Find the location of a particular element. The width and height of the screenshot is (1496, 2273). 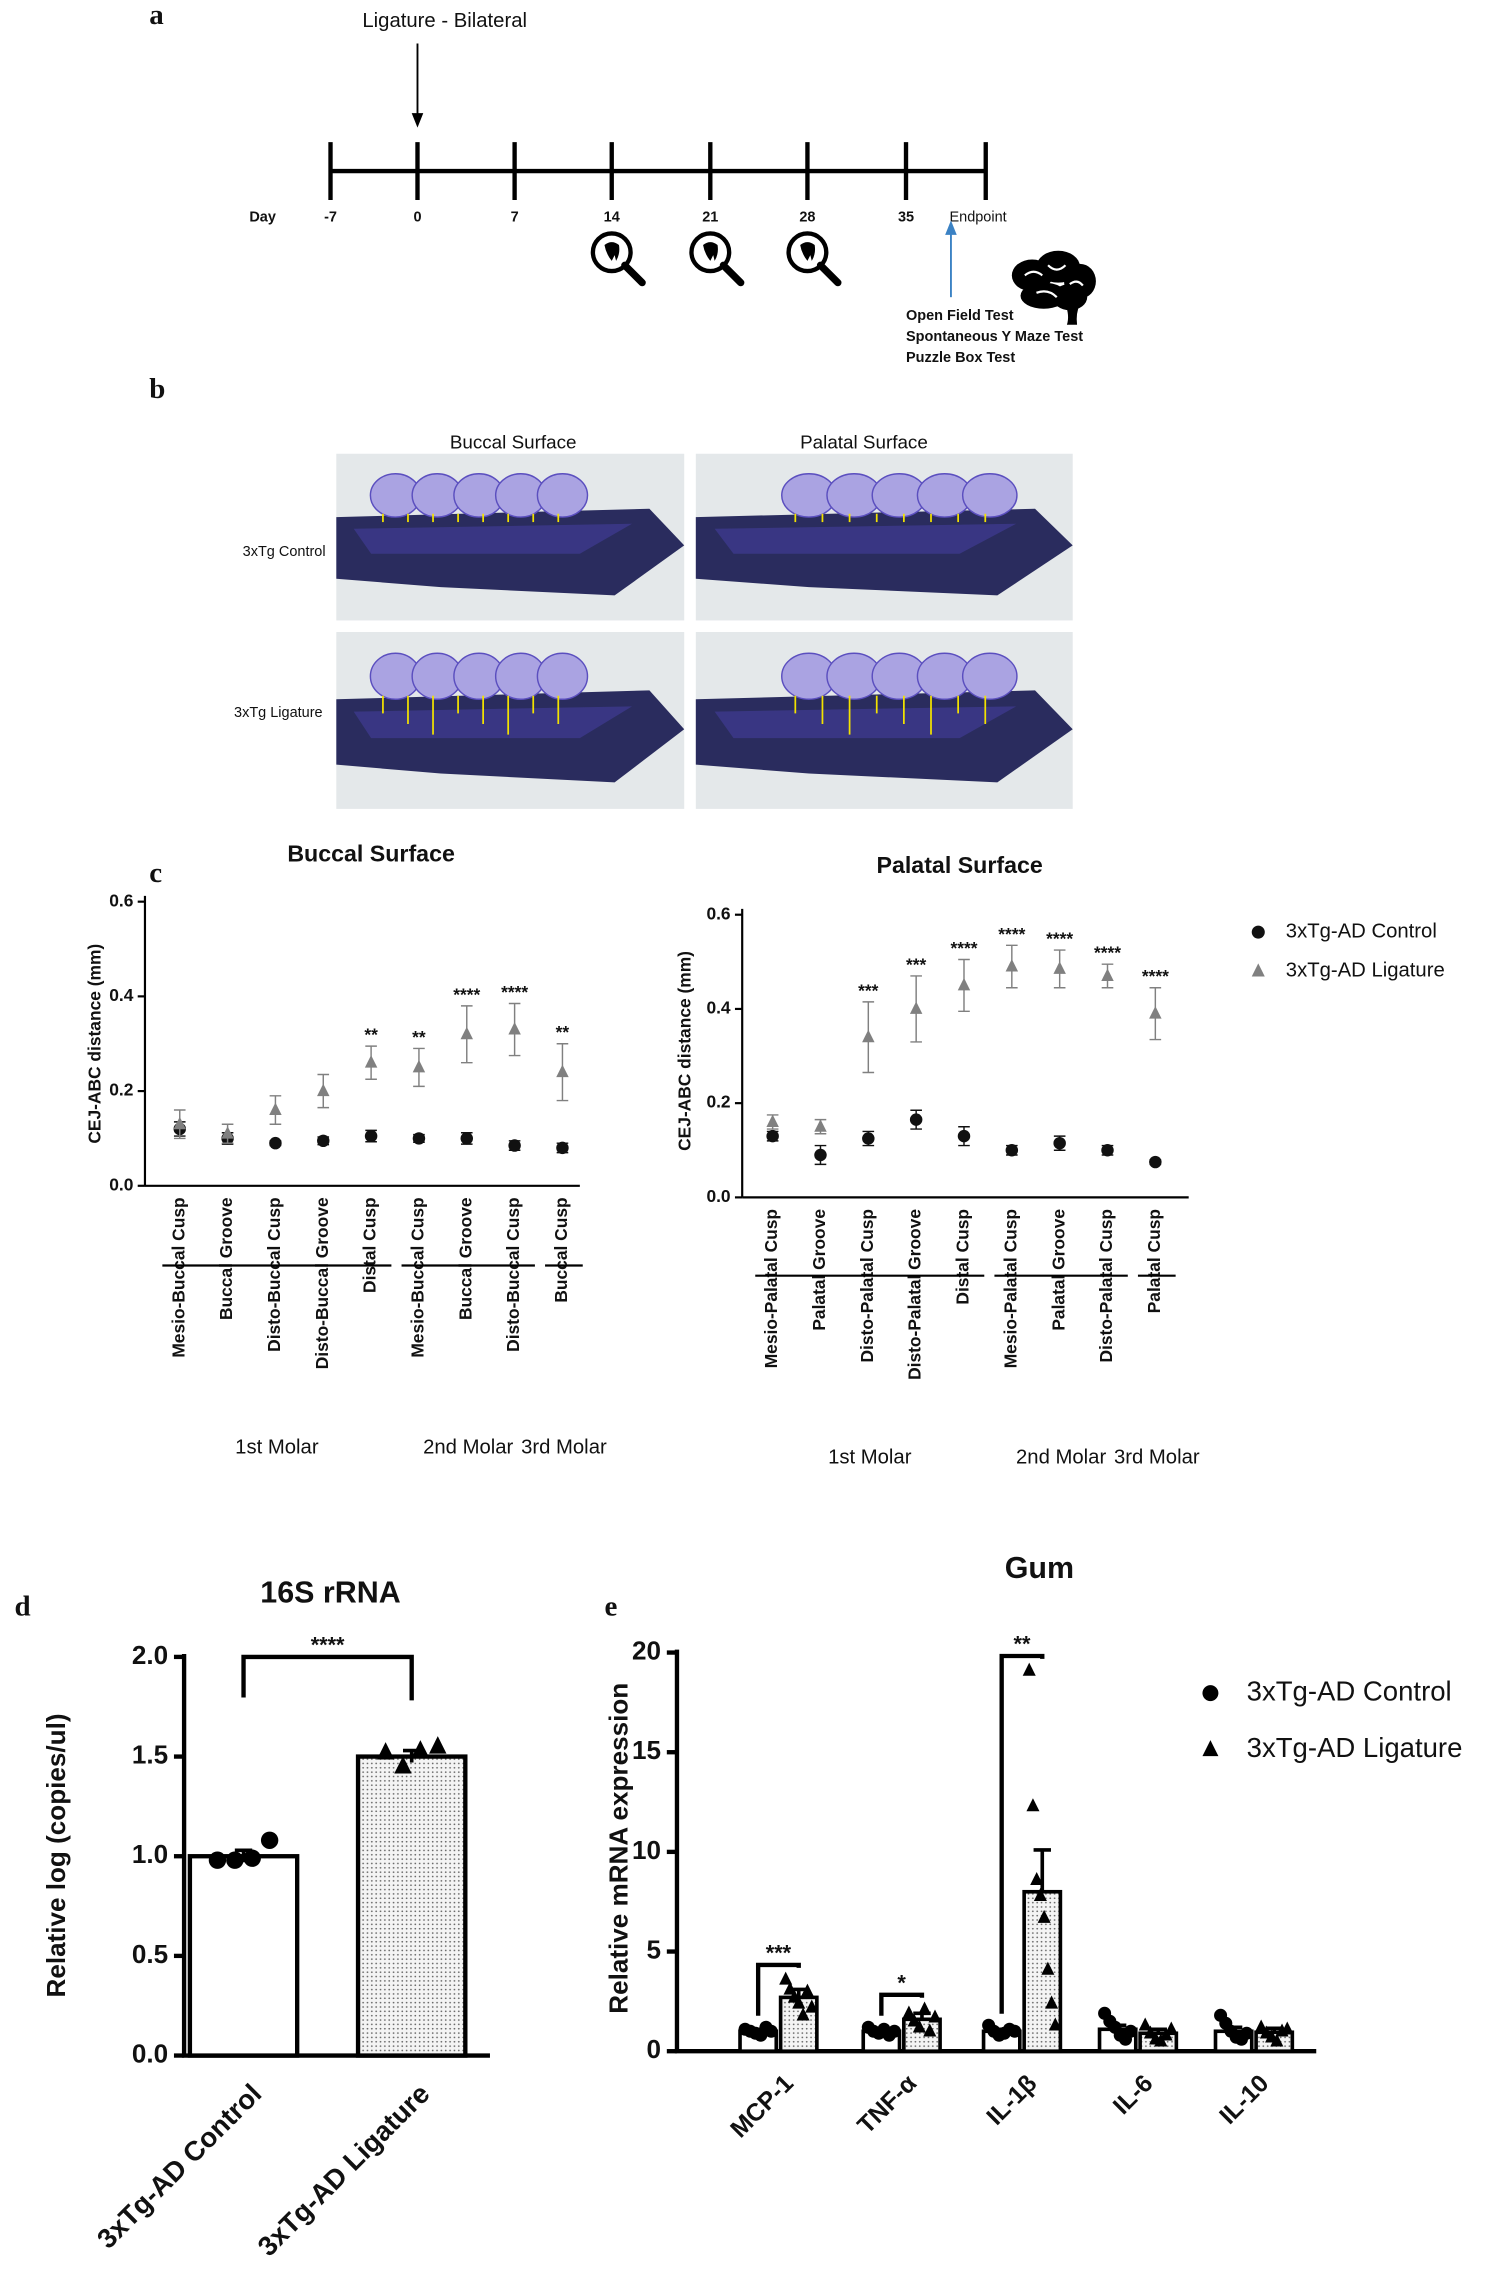

panel-label: d is located at coordinates (22, 1607).